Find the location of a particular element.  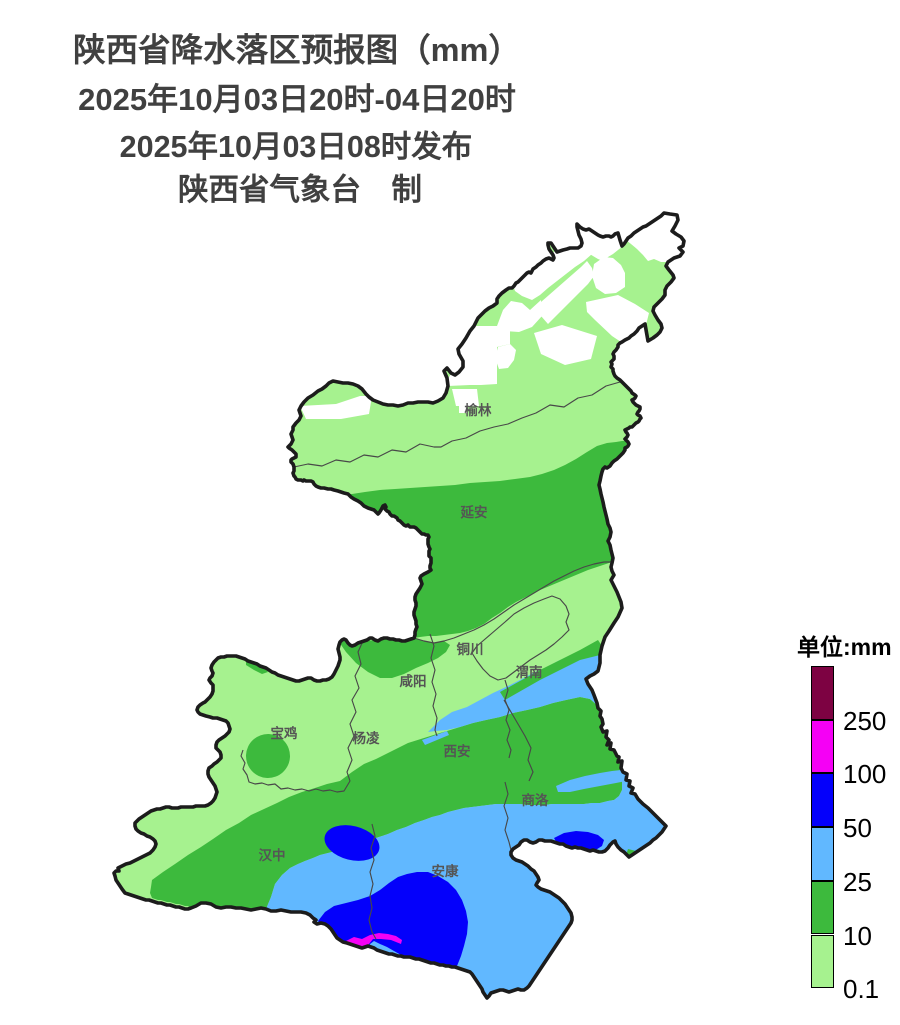

svg-text: 安康 is located at coordinates (445, 871).